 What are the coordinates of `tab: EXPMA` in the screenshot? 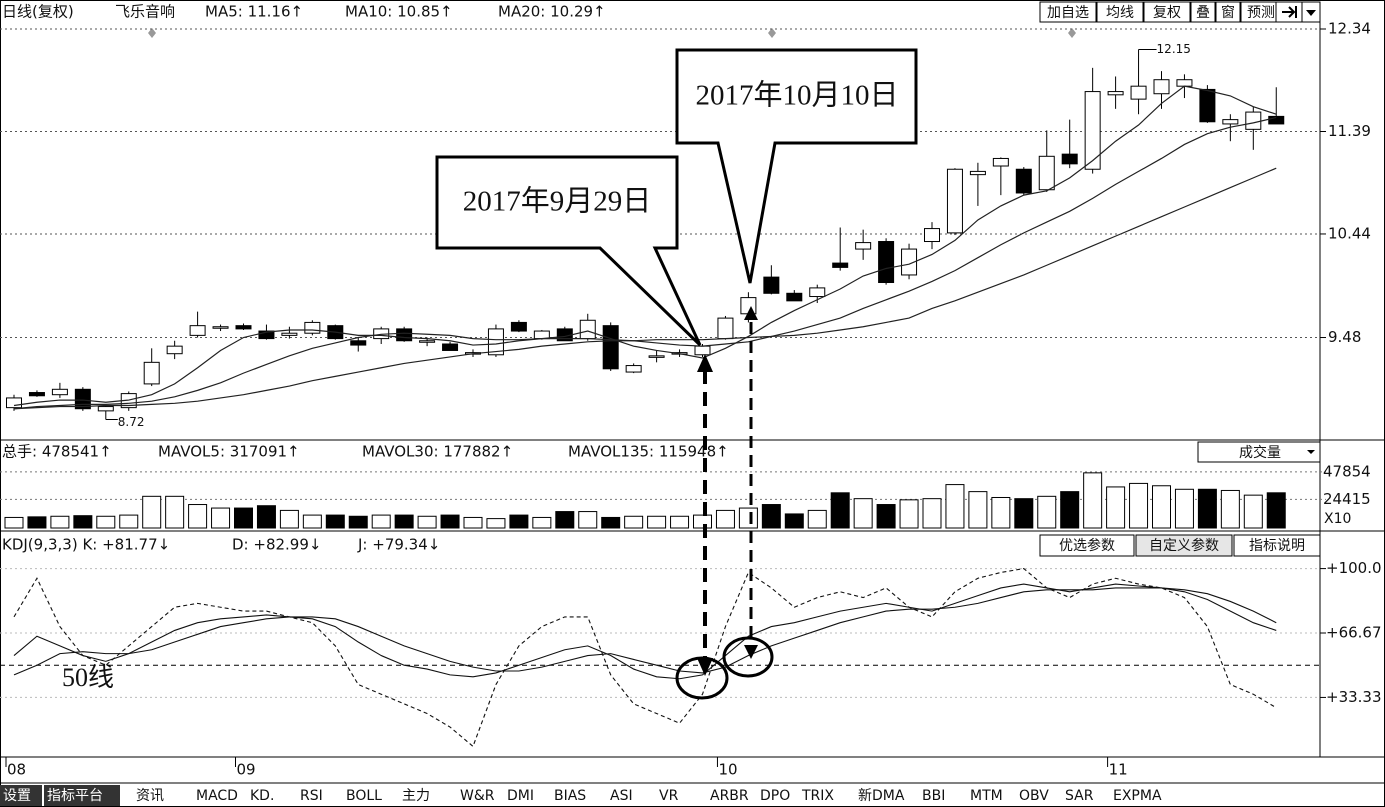 It's located at (1137, 796).